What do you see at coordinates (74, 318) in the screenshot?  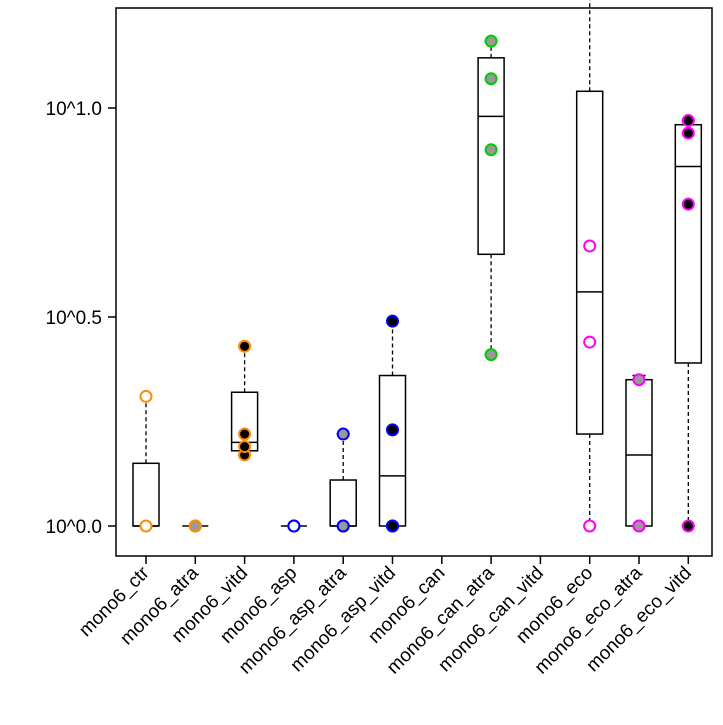 I see `y-tick-label: 10^0.5` at bounding box center [74, 318].